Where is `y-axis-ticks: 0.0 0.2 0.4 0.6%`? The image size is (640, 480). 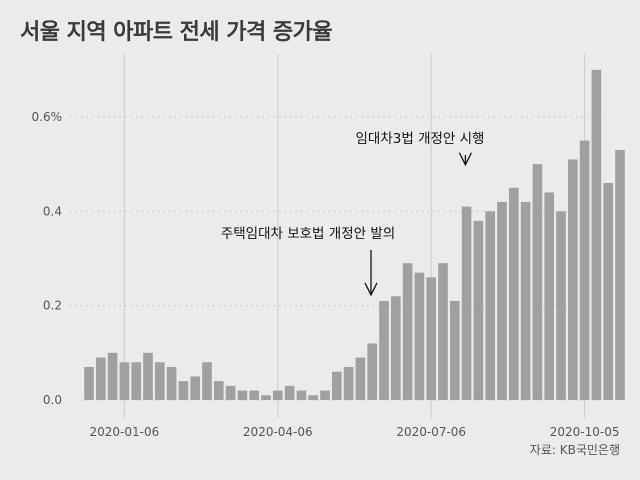
y-axis-ticks: 0.0 0.2 0.4 0.6% is located at coordinates (47, 258).